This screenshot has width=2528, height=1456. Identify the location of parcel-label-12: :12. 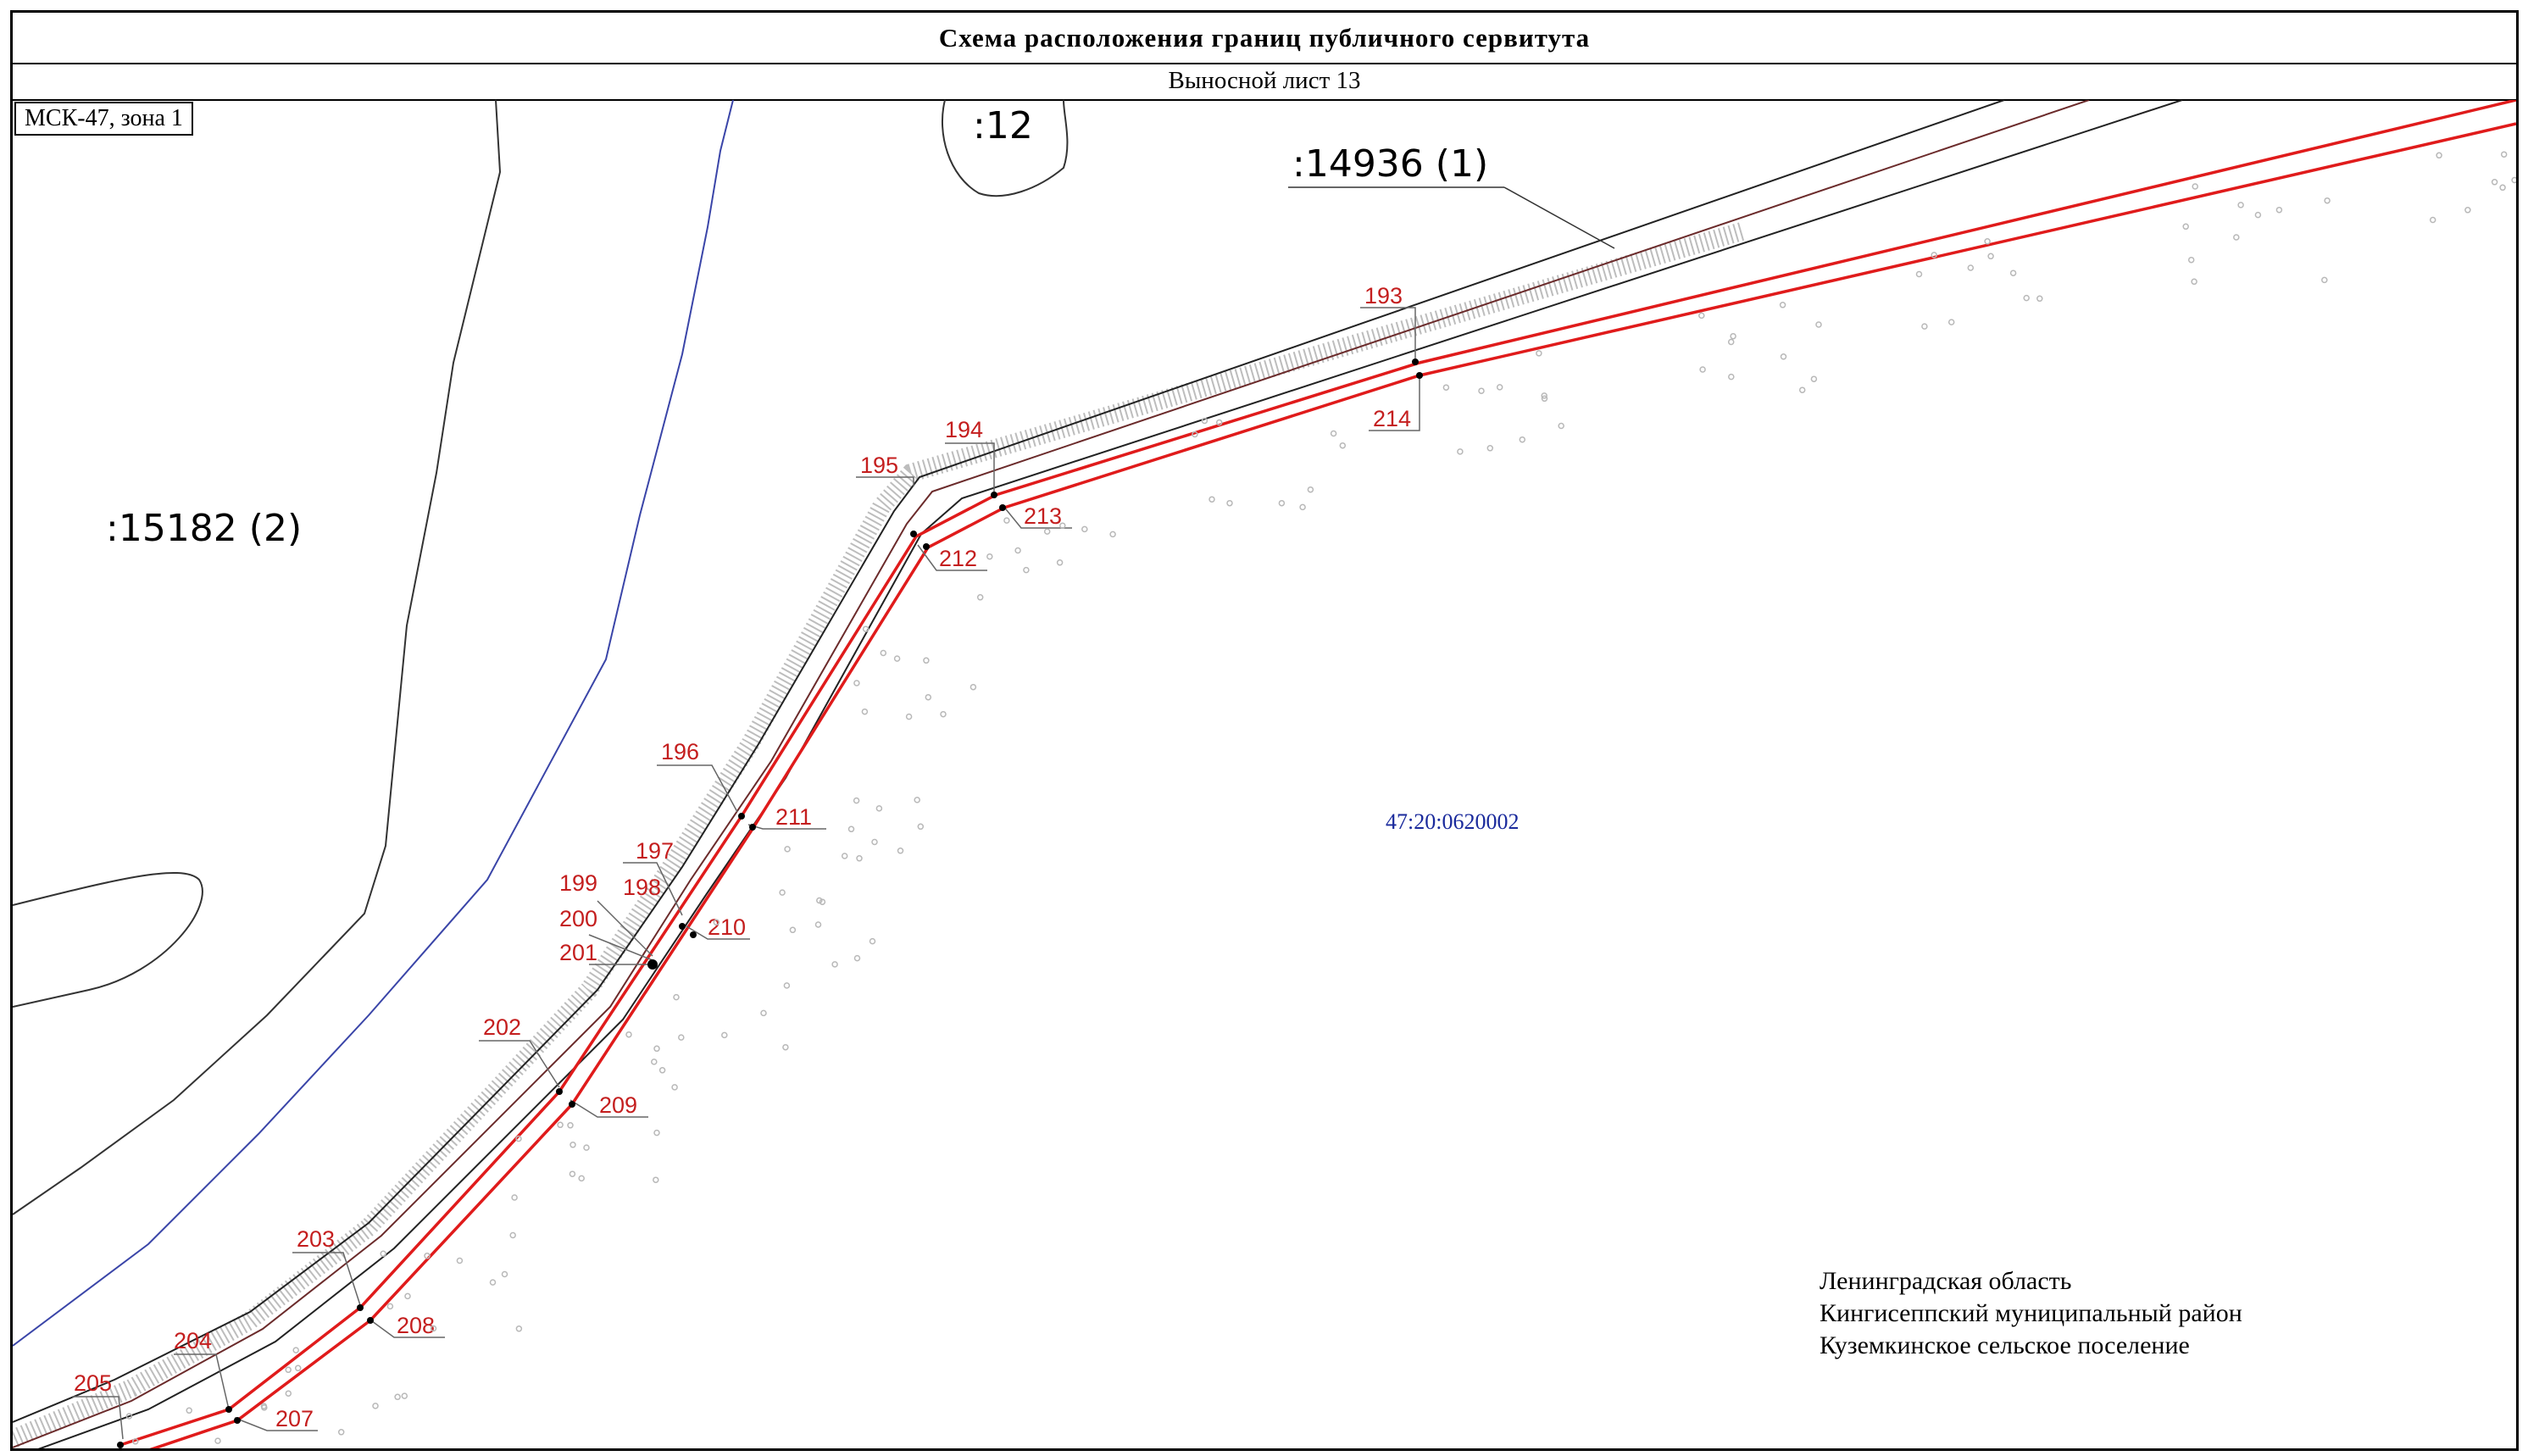
(1003, 126).